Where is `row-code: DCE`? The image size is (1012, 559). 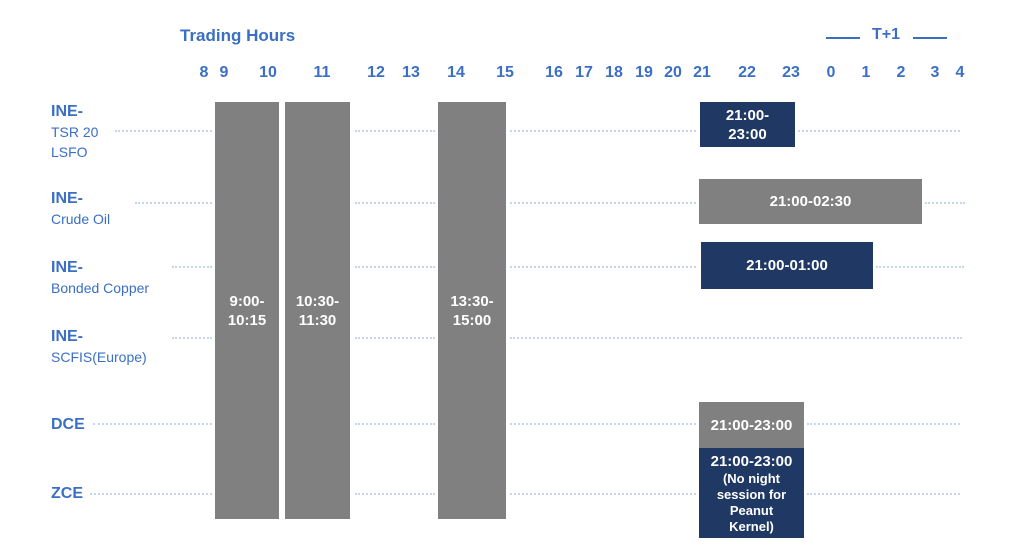 row-code: DCE is located at coordinates (68, 424).